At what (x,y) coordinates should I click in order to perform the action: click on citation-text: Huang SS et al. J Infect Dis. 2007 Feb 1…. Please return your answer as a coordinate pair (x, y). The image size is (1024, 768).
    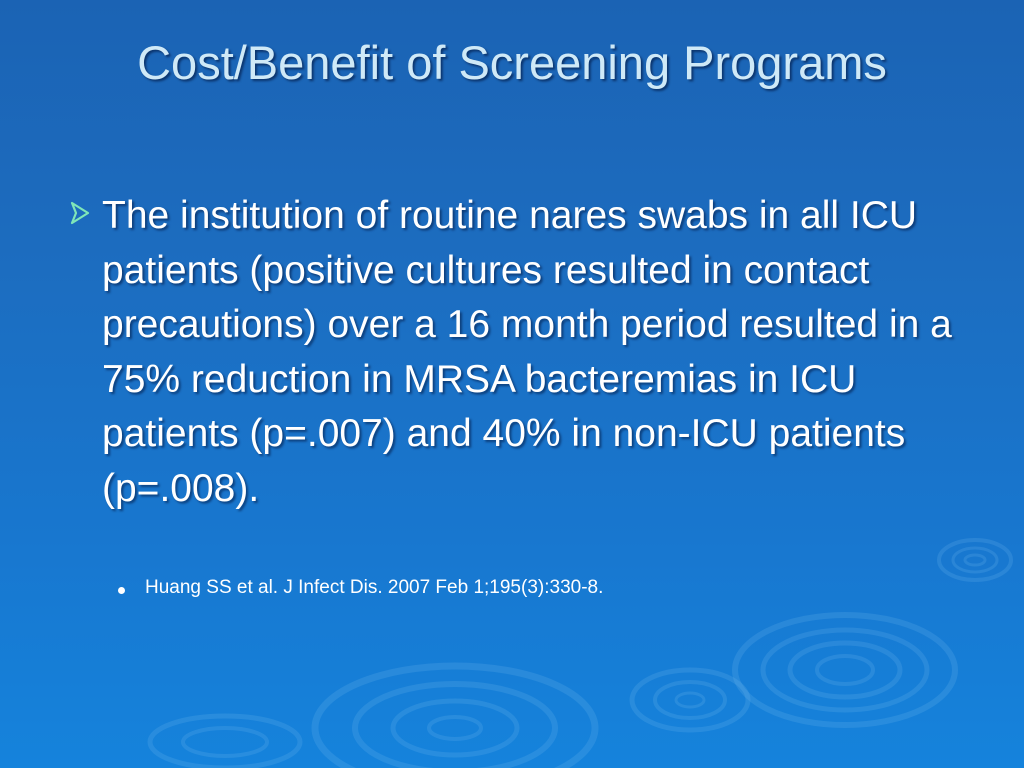
    Looking at the image, I should click on (374, 587).